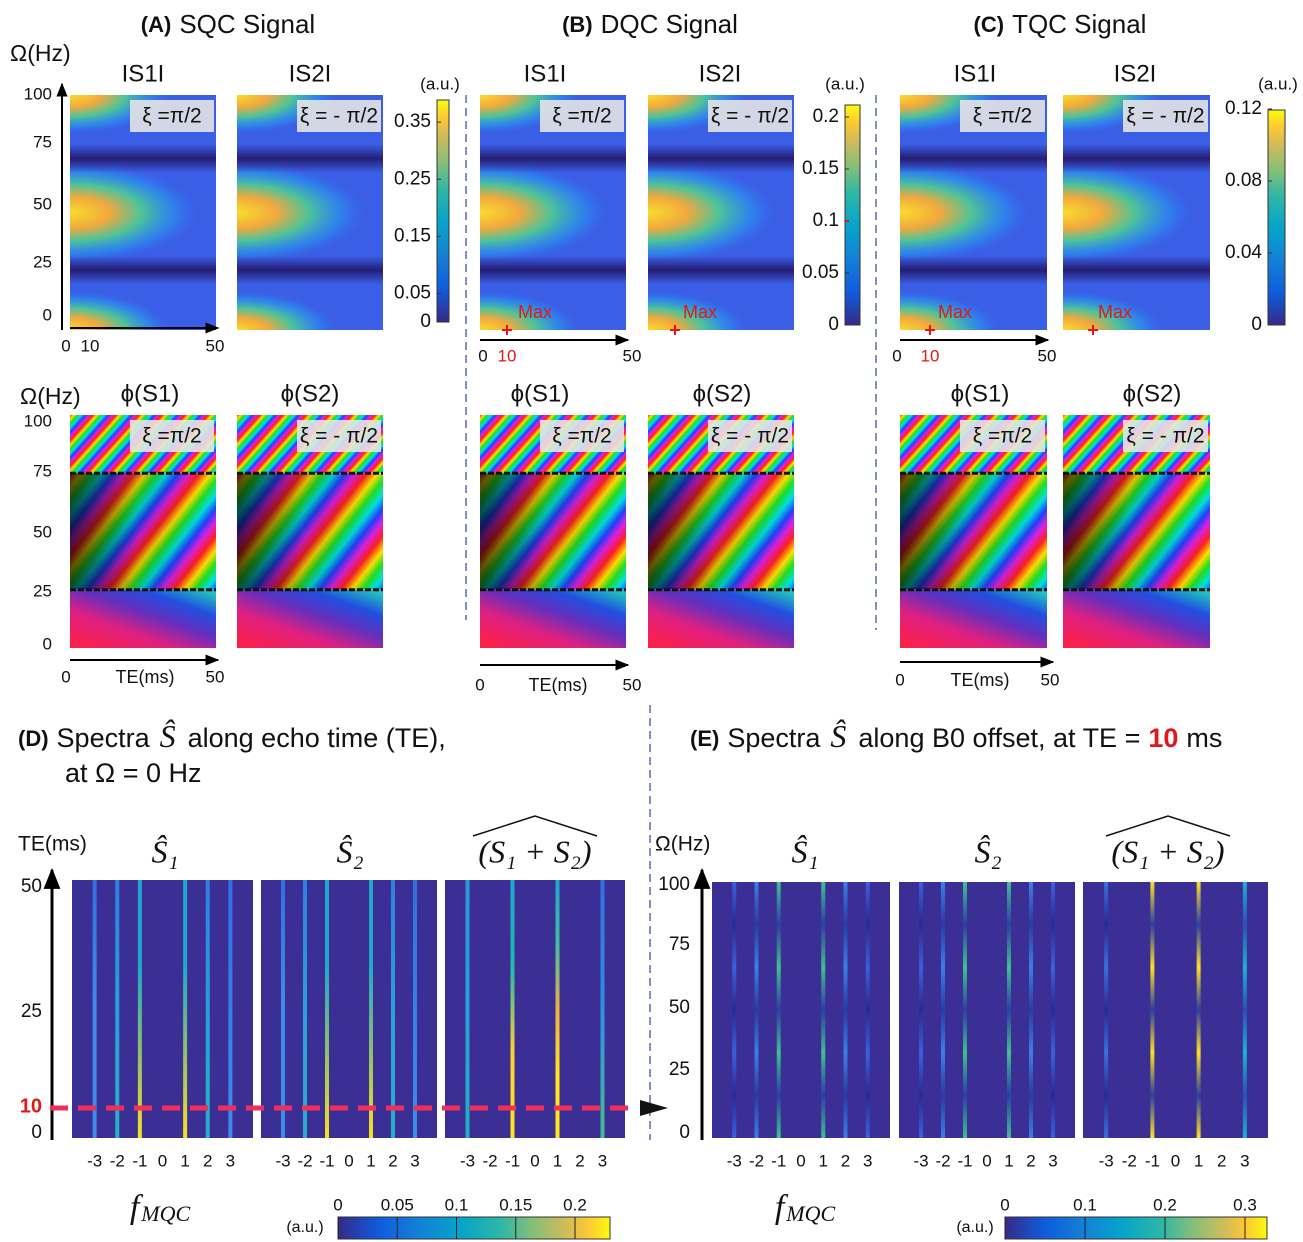  I want to click on colorbar-tick-label: 0, so click(833, 324).